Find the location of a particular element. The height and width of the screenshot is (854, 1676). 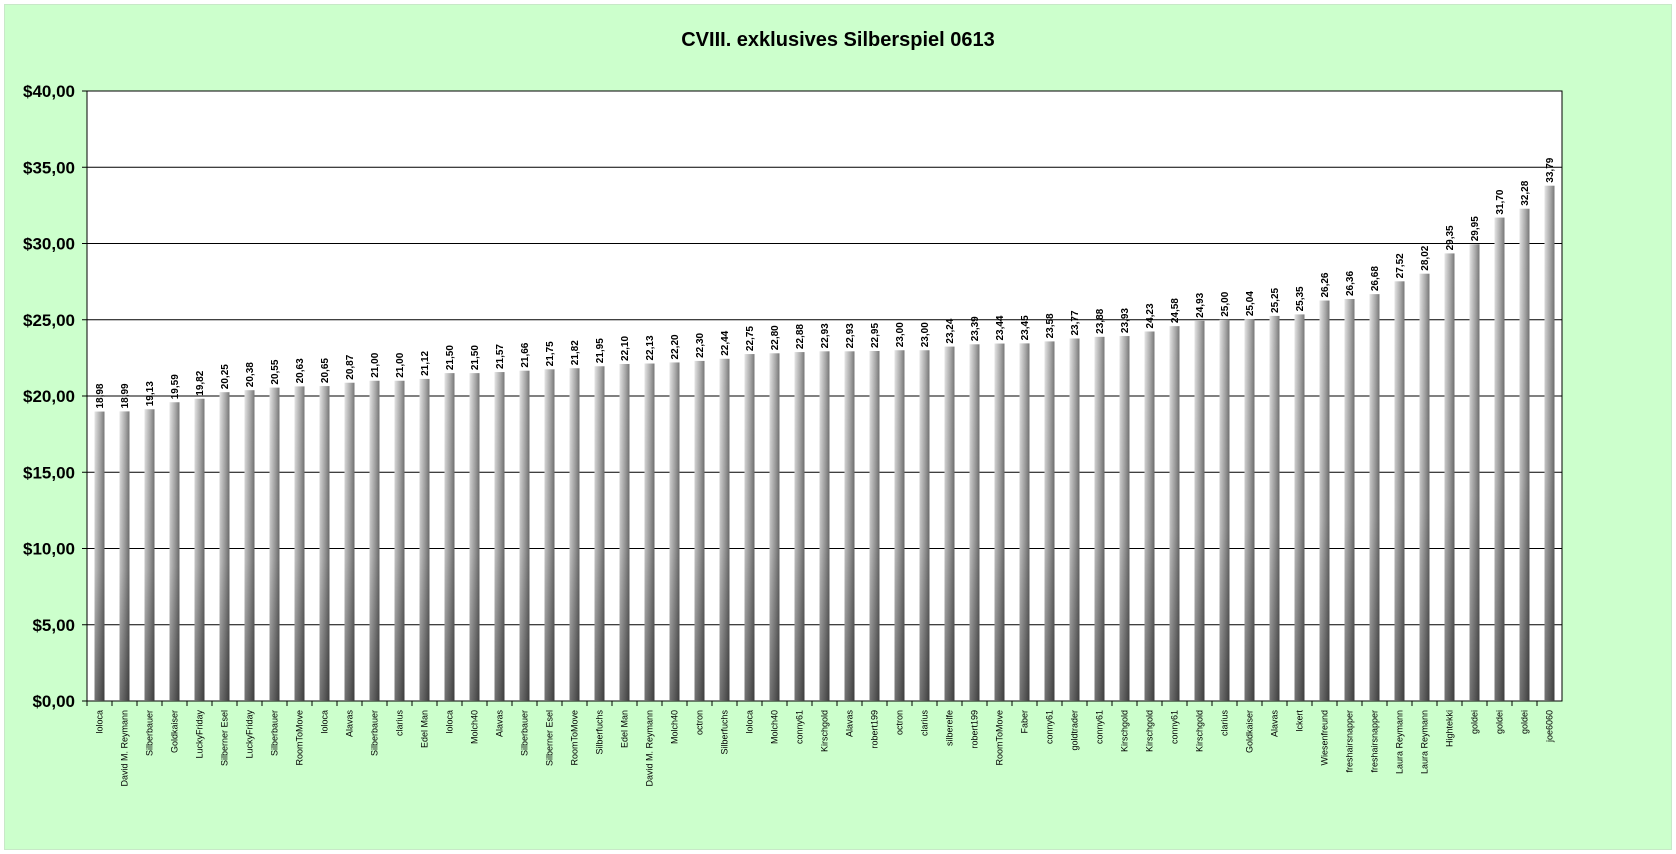

y-tick-label: $20,00 is located at coordinates (49, 396).